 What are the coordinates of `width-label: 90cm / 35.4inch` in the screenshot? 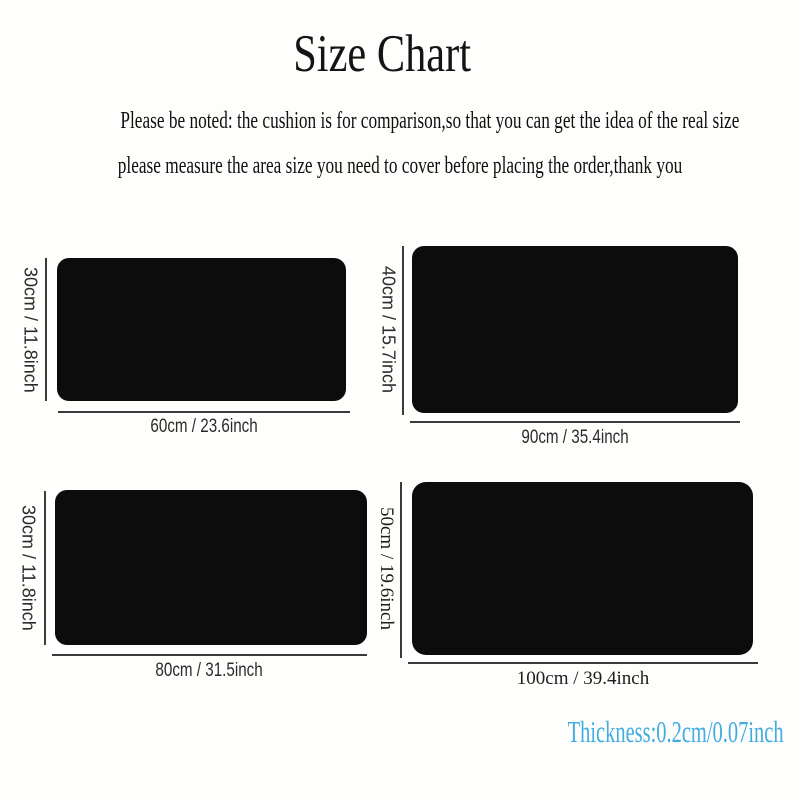 It's located at (575, 437).